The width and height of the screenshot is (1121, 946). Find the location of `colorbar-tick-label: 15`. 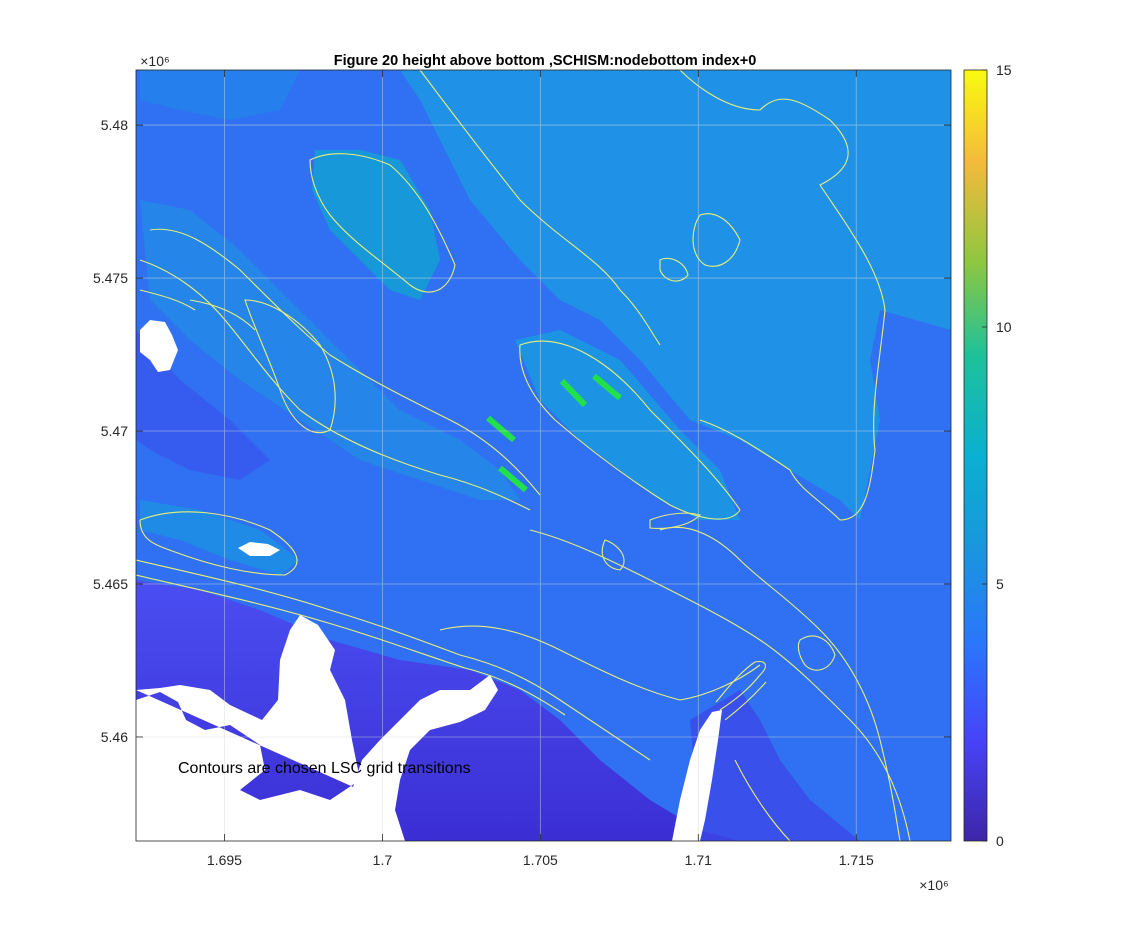

colorbar-tick-label: 15 is located at coordinates (1004, 70).